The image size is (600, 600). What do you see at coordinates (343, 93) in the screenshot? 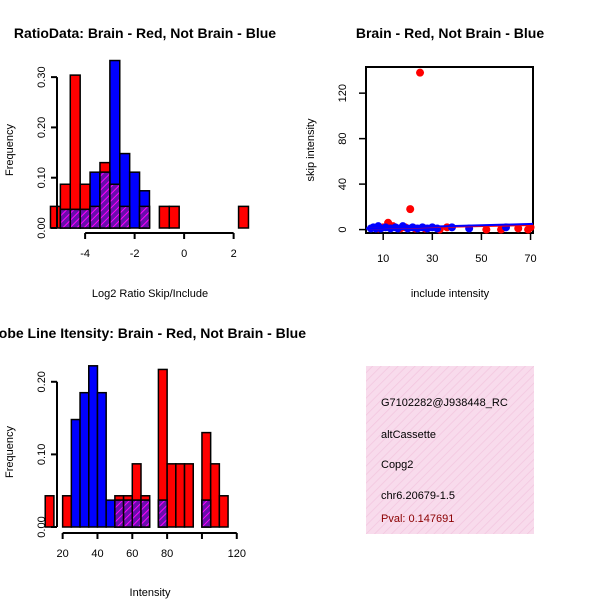
I see `y-tick-label: 120` at bounding box center [343, 93].